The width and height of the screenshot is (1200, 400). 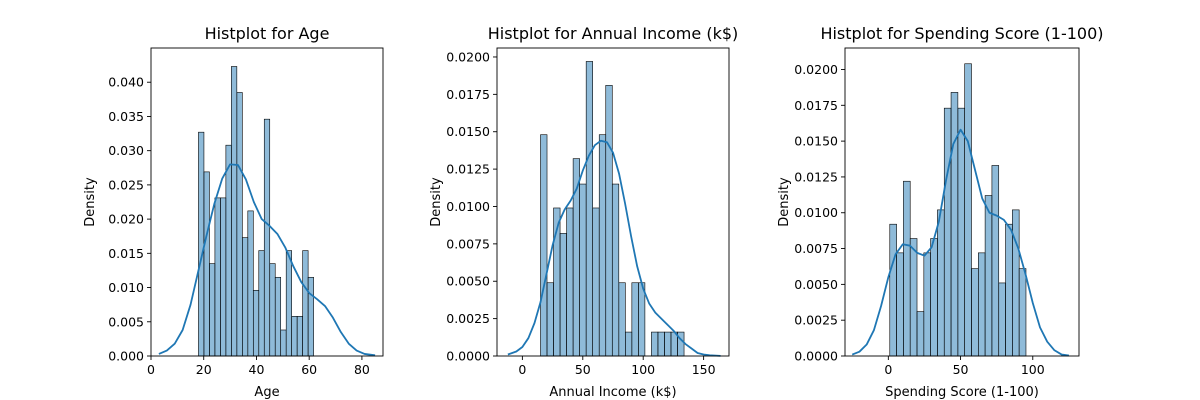 What do you see at coordinates (613, 33) in the screenshot?
I see `chart-title: Histplot for Annual Income (k$)` at bounding box center [613, 33].